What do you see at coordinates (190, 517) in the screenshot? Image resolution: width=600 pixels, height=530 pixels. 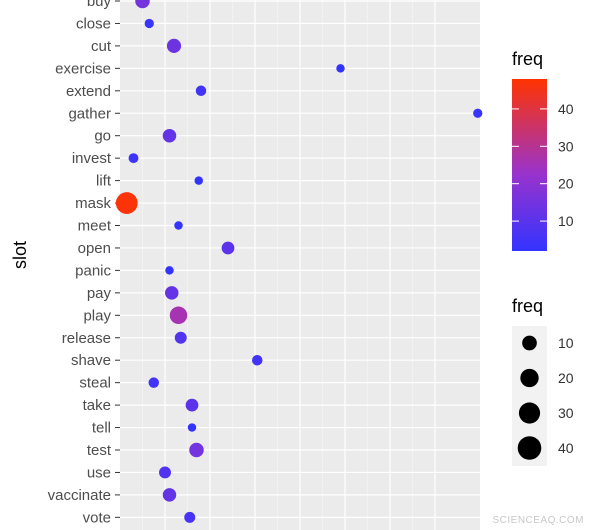 I see `data-point-vote` at bounding box center [190, 517].